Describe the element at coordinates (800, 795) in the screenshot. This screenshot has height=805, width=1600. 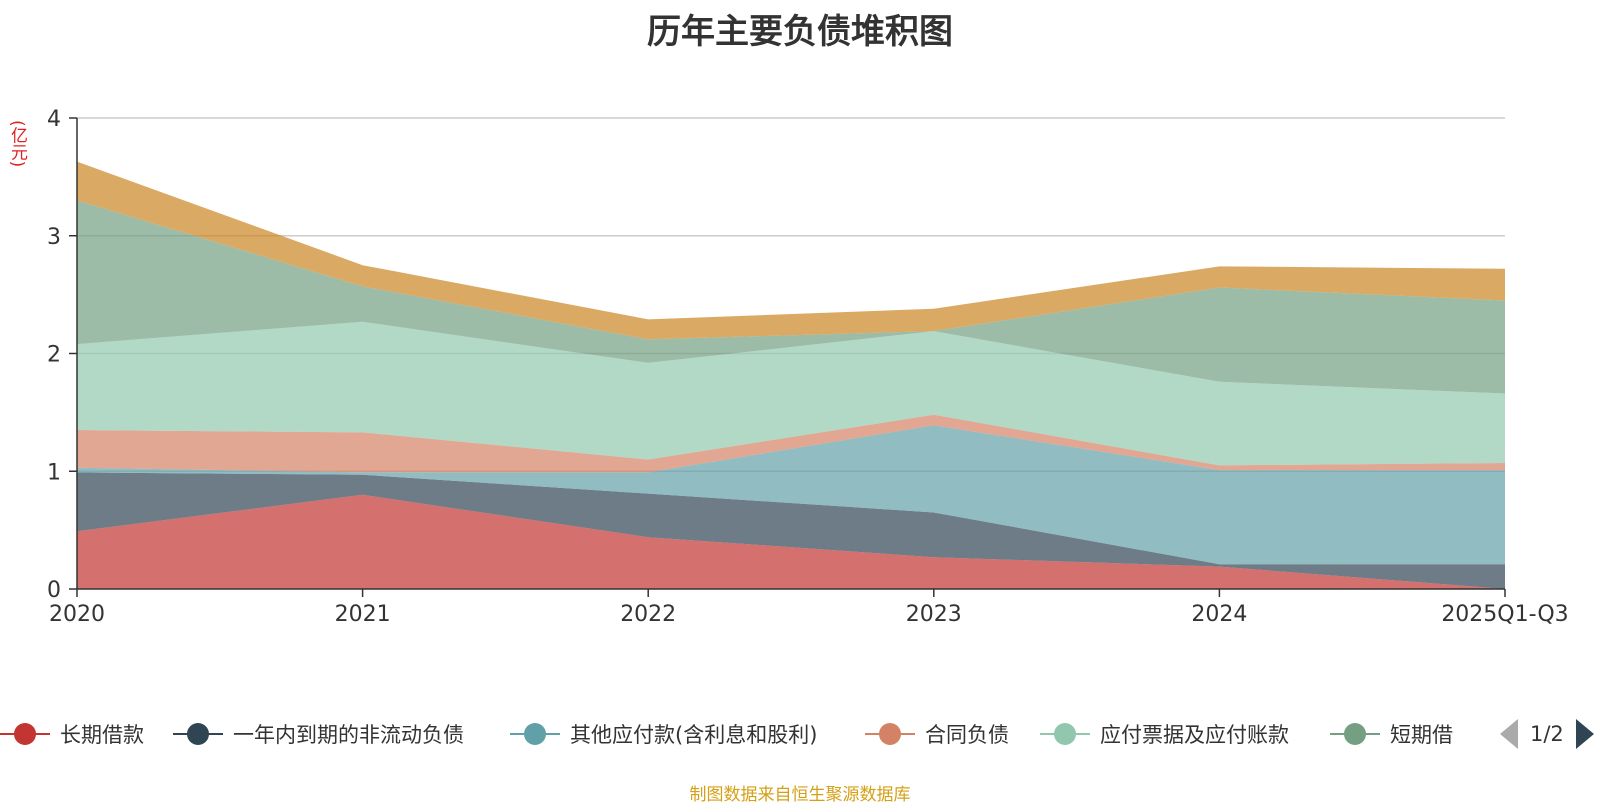
I see `data-source-note: 制图数据来自恒生聚源数据库` at that location.